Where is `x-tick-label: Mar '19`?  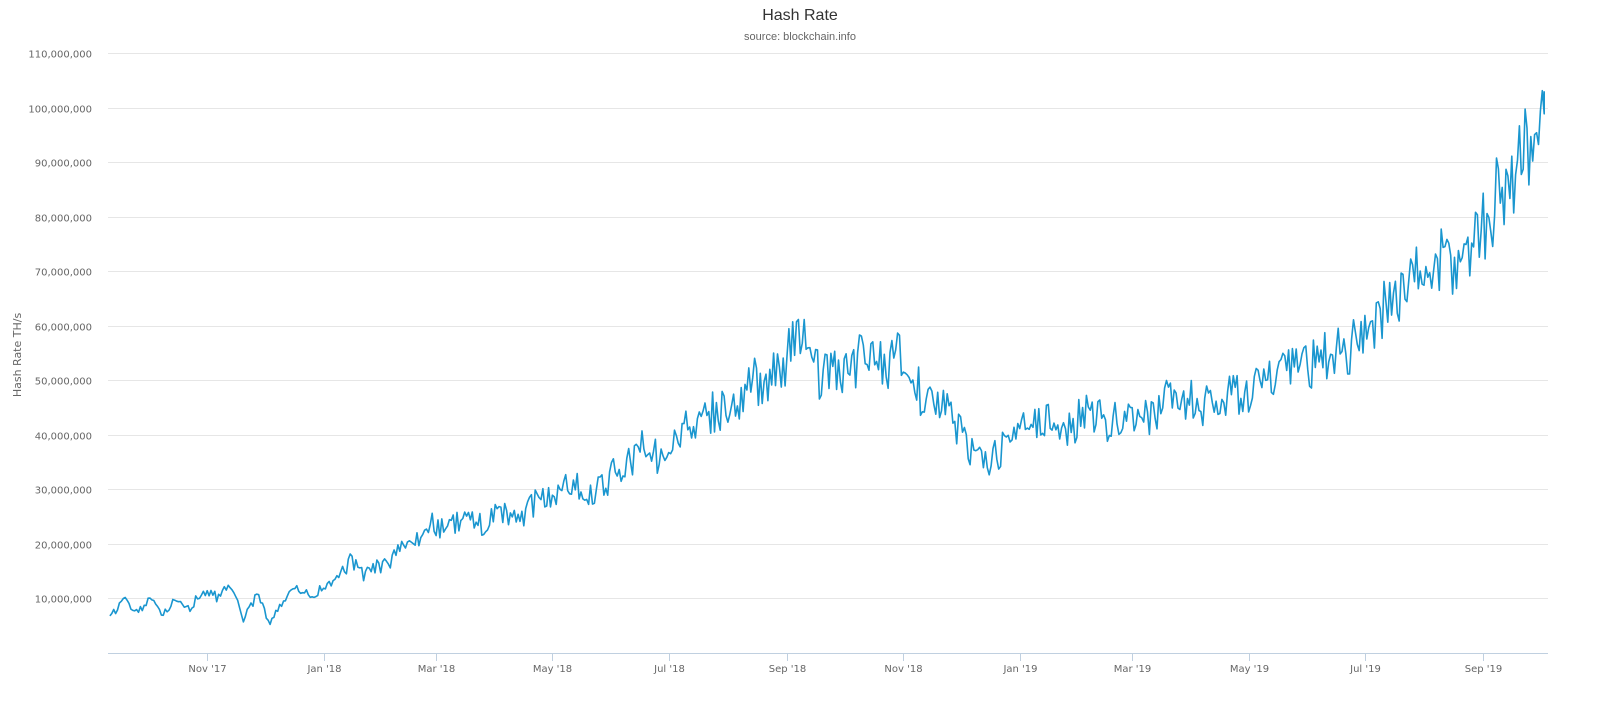 x-tick-label: Mar '19 is located at coordinates (1133, 669).